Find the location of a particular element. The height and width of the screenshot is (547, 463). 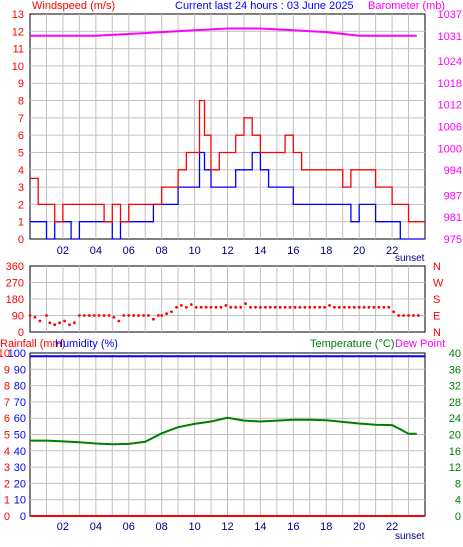

barometer-tick-label: 1012 is located at coordinates (450, 106).